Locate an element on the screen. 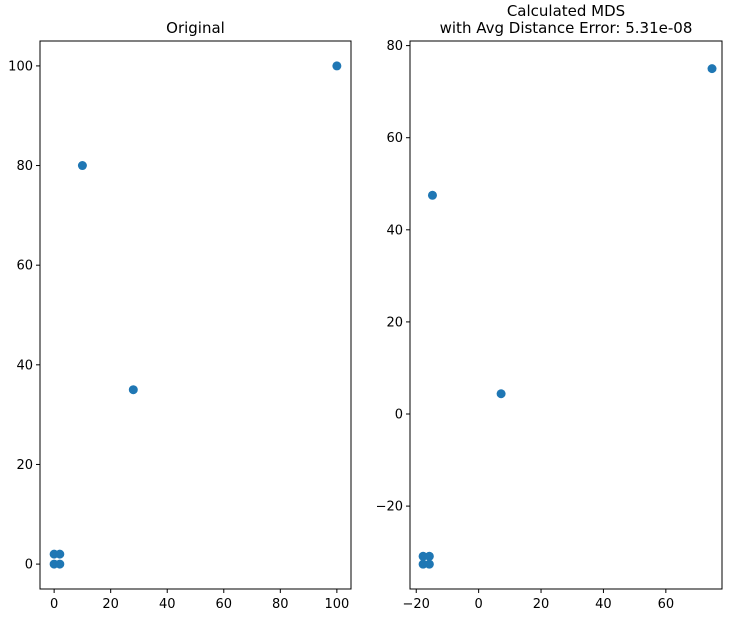 The width and height of the screenshot is (739, 621). mds-y-tick-label: 60 is located at coordinates (394, 138).